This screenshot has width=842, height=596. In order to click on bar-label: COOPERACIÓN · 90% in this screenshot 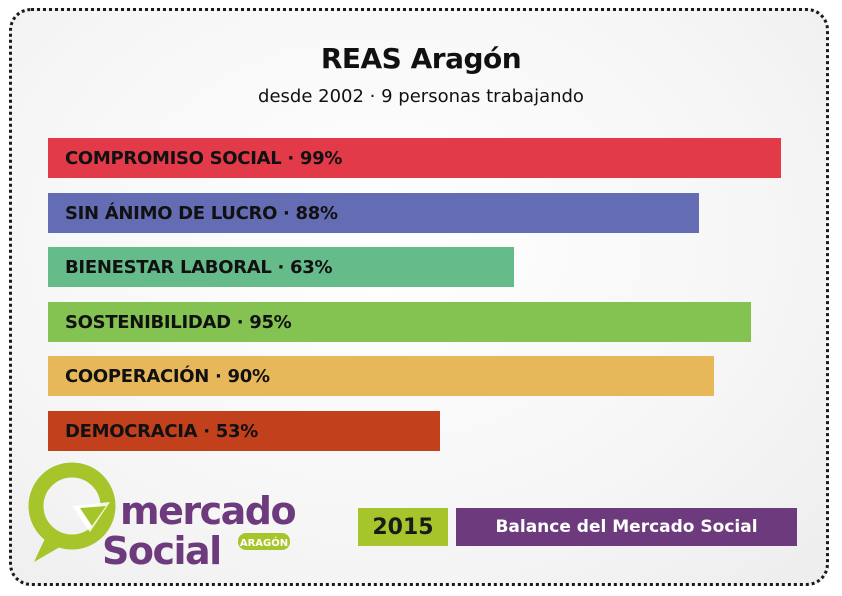, I will do `click(167, 376)`.